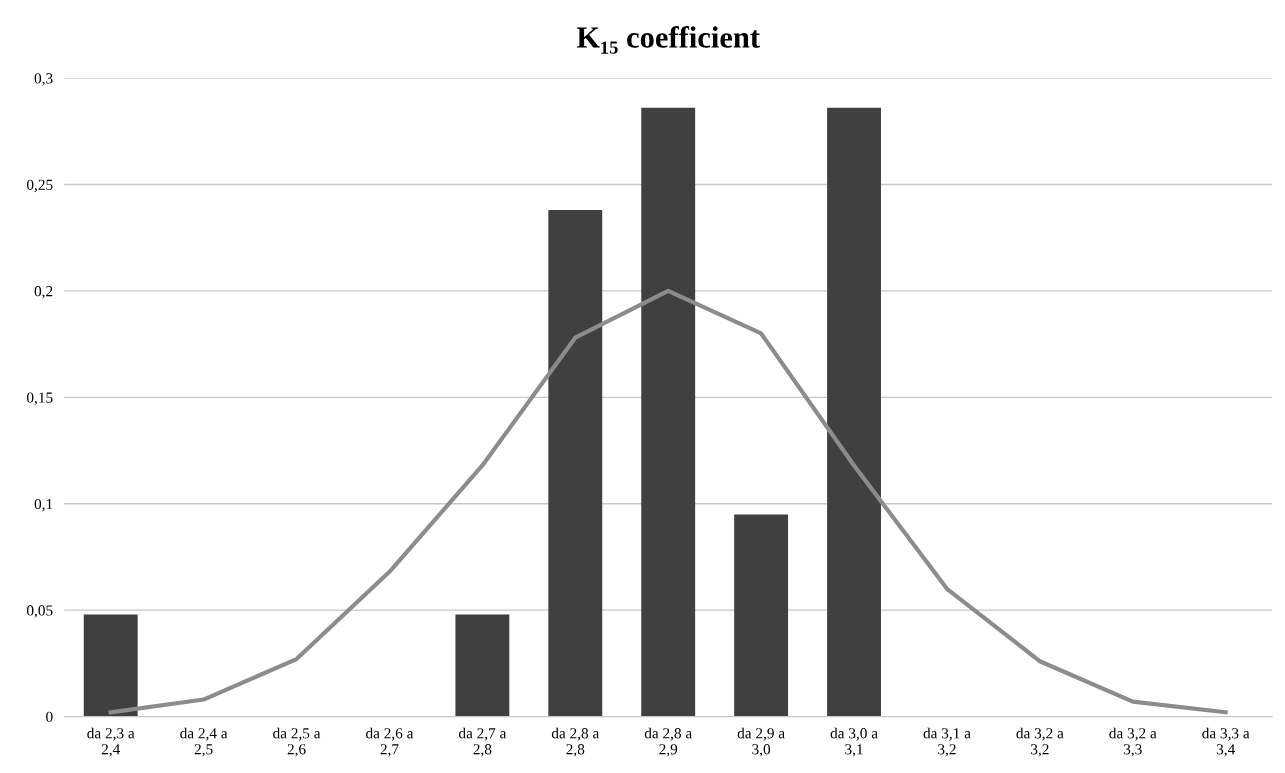  I want to click on x-tick-label: da 2,8 a 2,8, so click(575, 742).